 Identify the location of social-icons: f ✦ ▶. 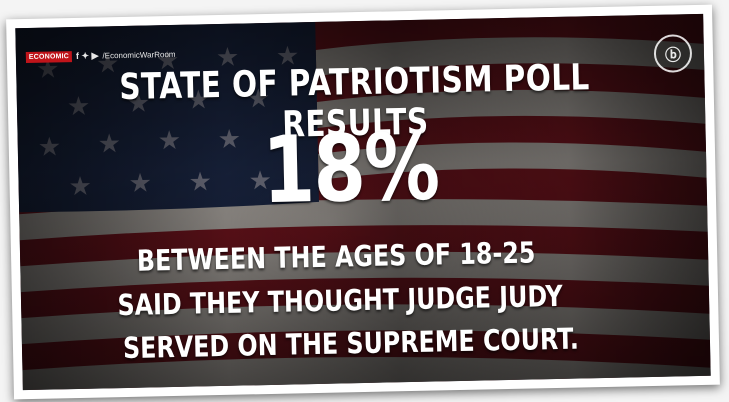
(87, 55).